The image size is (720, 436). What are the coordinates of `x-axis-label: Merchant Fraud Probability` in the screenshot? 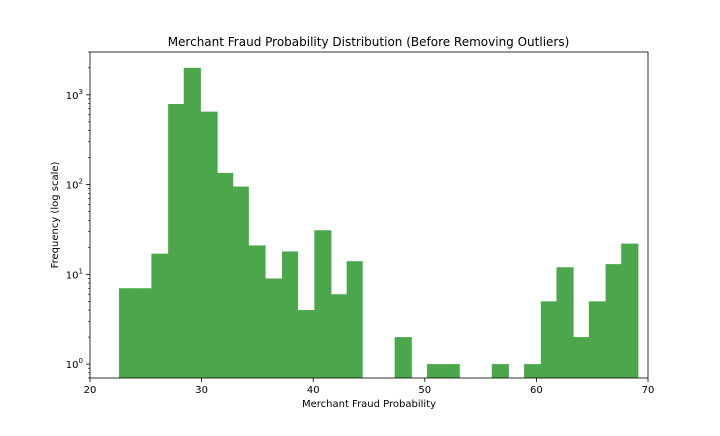 It's located at (369, 404).